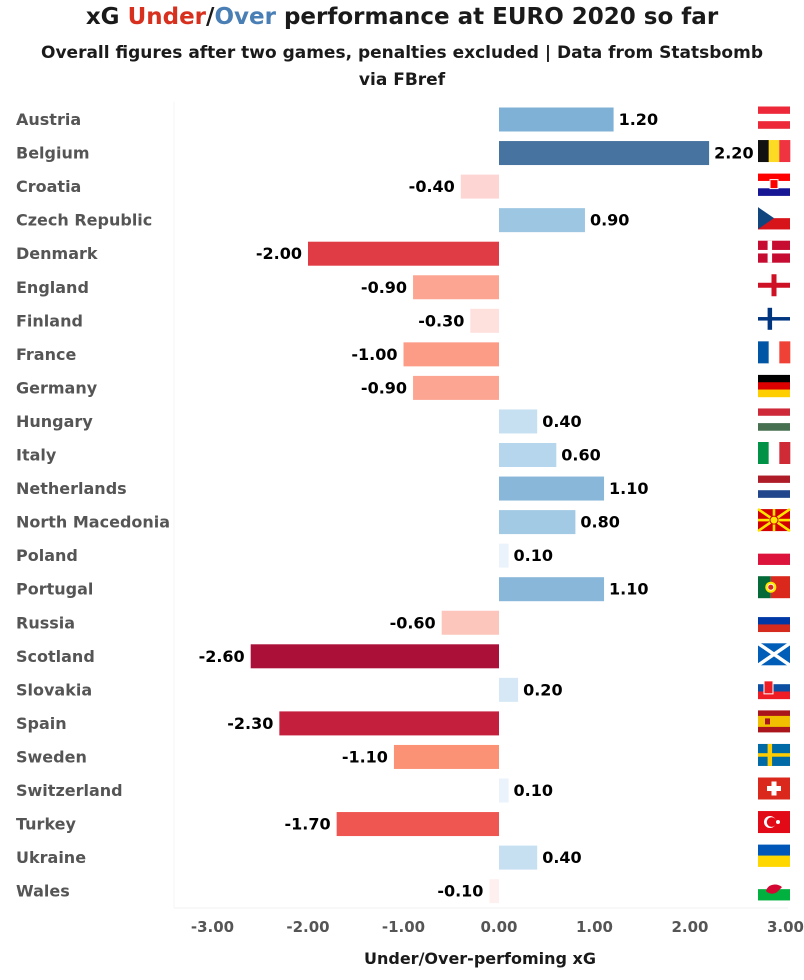 The width and height of the screenshot is (804, 980). Describe the element at coordinates (774, 654) in the screenshot. I see `scotland-flag-icon` at that location.